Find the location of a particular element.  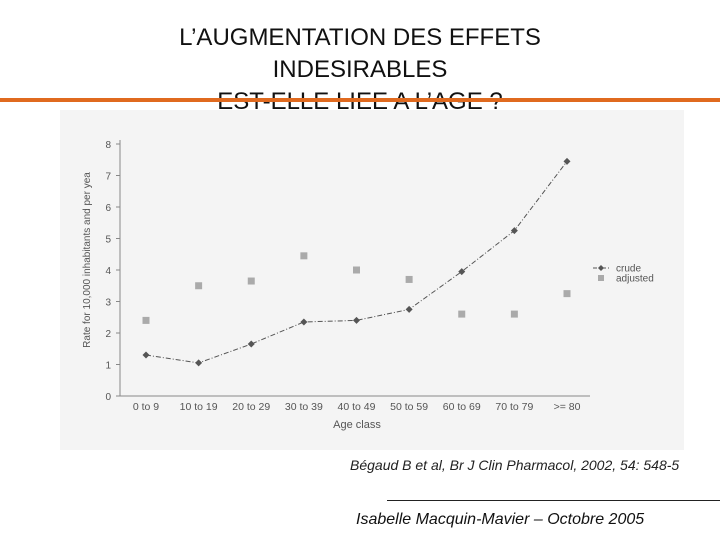

legend-label-adjusted: adjusted is located at coordinates (635, 279).